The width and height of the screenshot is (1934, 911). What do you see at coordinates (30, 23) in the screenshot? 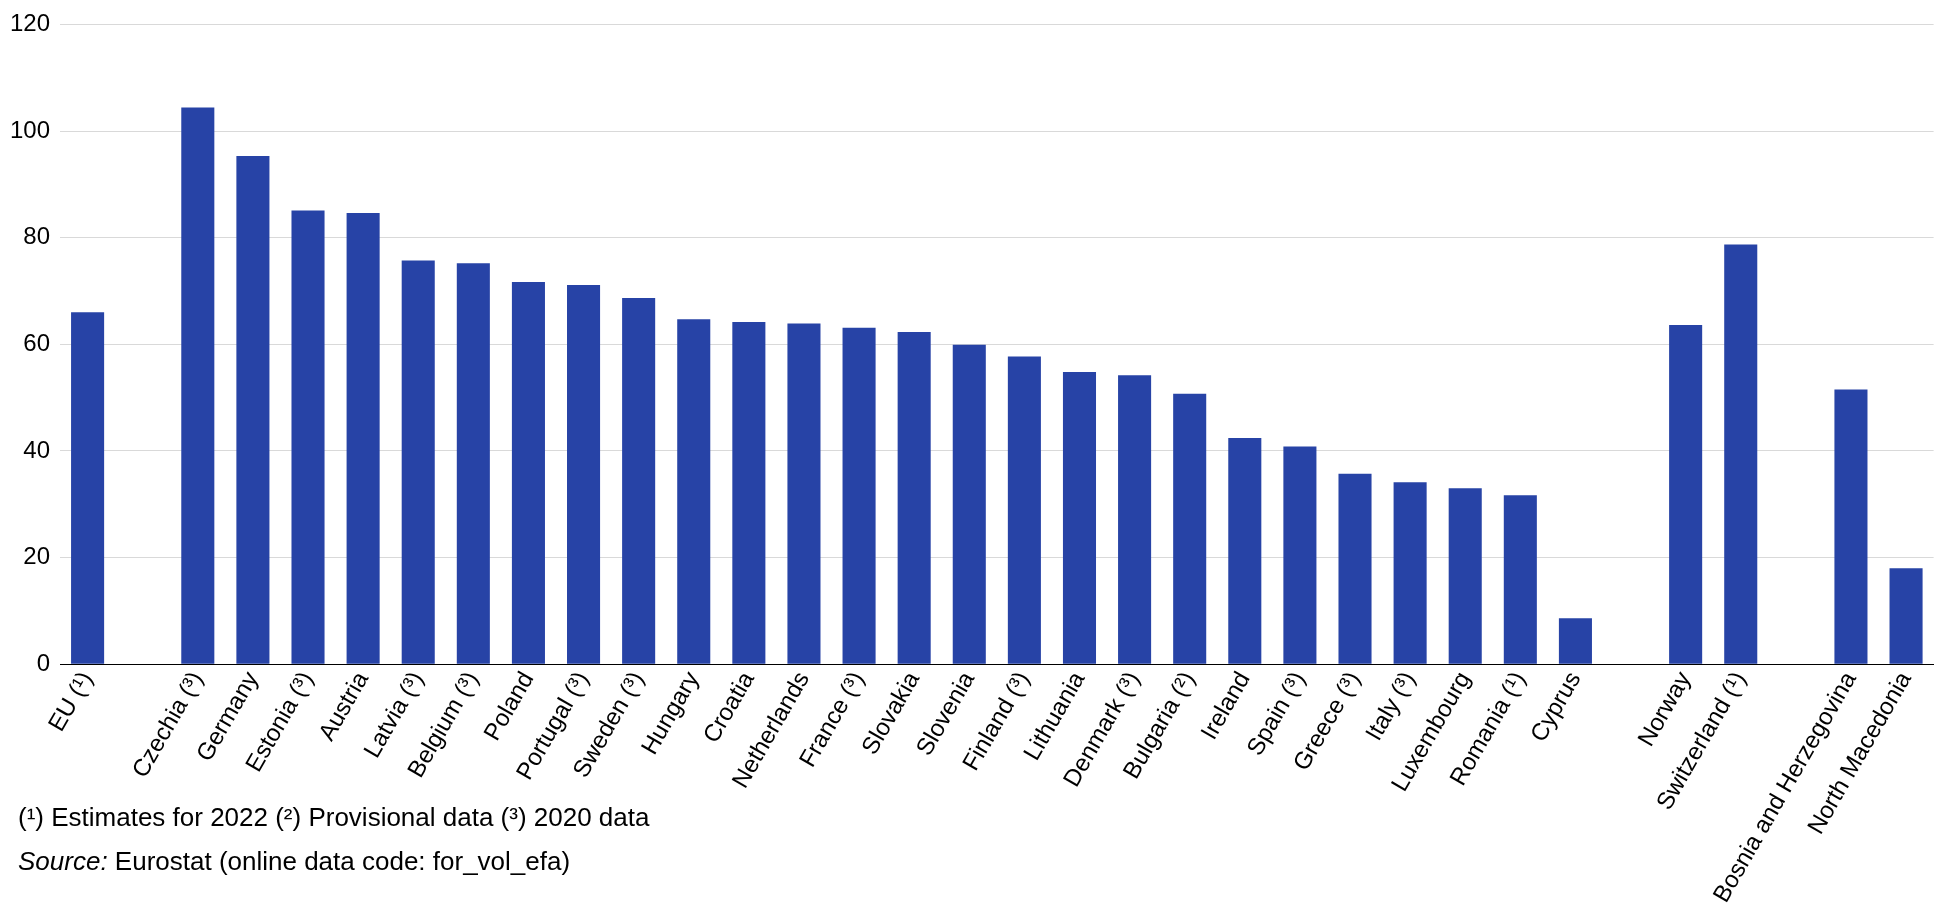
I see `y-tick-label: 120` at bounding box center [30, 23].